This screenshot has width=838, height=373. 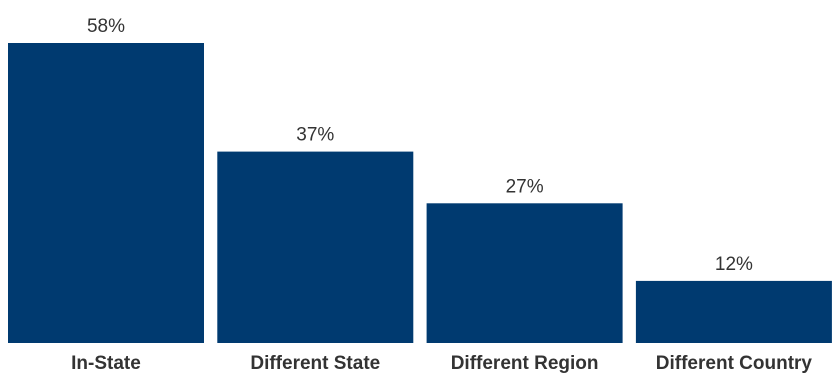 What do you see at coordinates (525, 186) in the screenshot?
I see `data-label: 27%` at bounding box center [525, 186].